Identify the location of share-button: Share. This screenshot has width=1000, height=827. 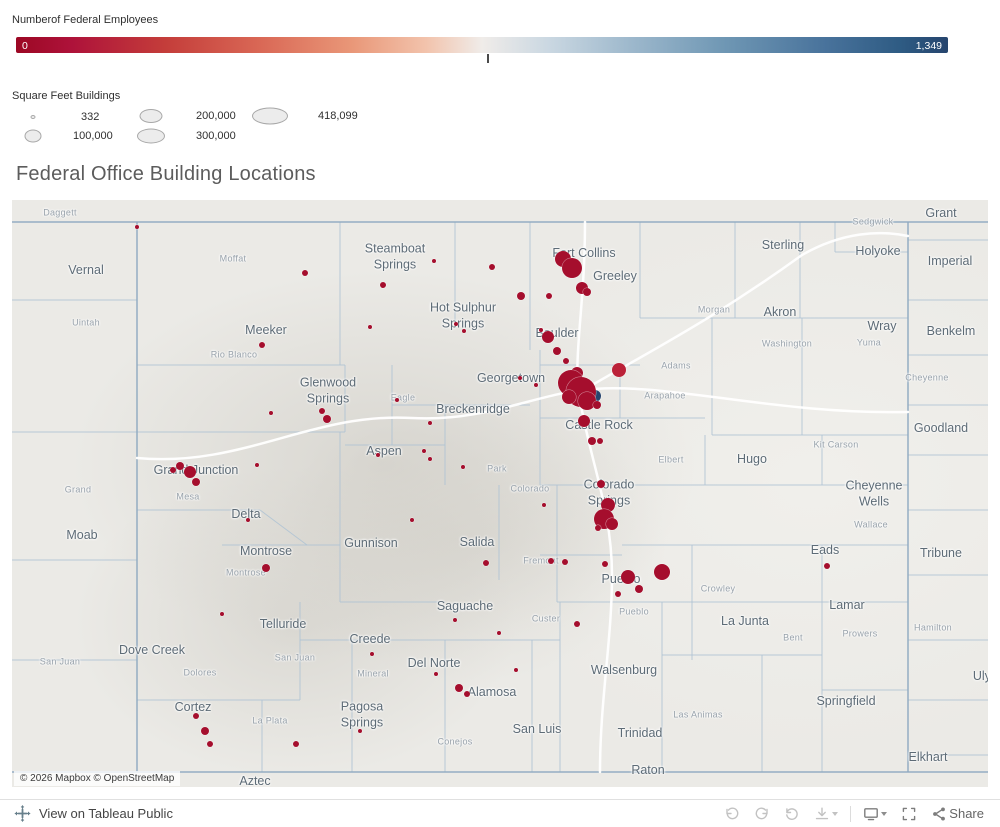
(957, 814).